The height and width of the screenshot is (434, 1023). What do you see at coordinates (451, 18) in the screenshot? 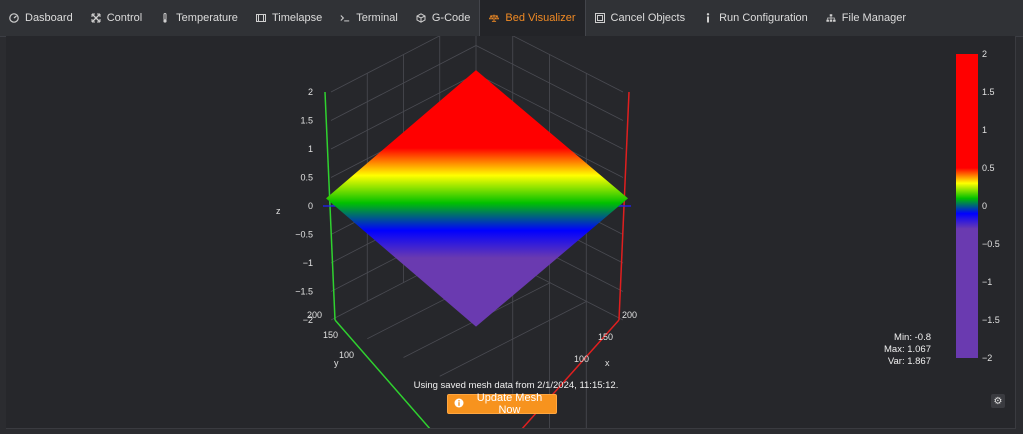
I see `tab-label: G-Code` at bounding box center [451, 18].